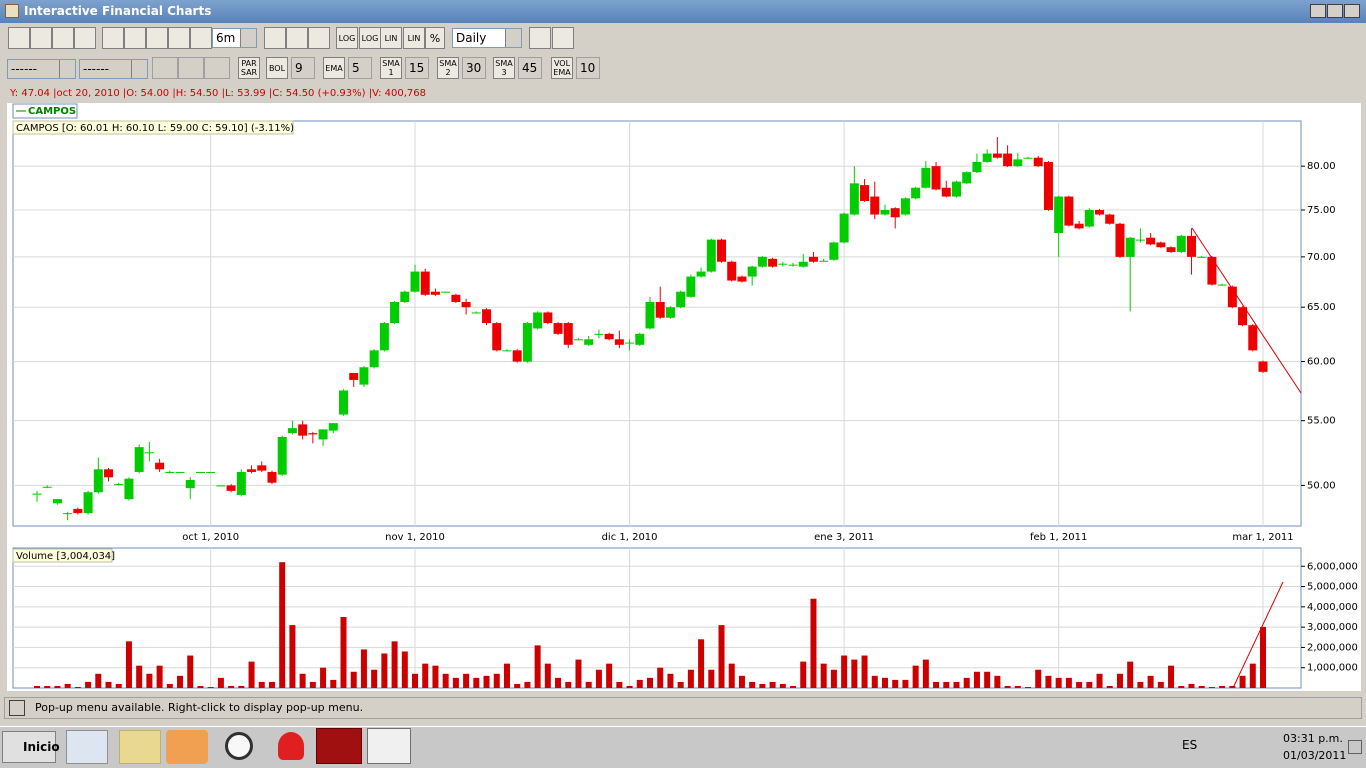 The height and width of the screenshot is (768, 1366). What do you see at coordinates (52, 111) in the screenshot?
I see `legend-label: CAMPOS` at bounding box center [52, 111].